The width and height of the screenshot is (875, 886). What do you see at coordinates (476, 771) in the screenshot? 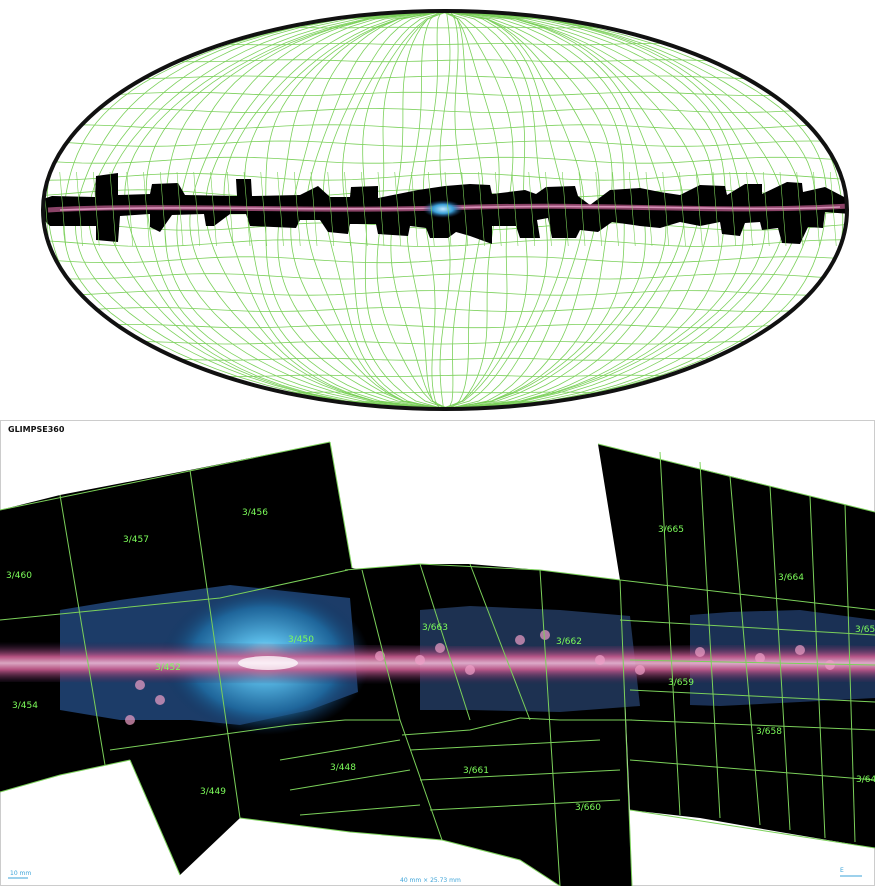
I see `tile-label-3-661: 3/661` at bounding box center [476, 771].